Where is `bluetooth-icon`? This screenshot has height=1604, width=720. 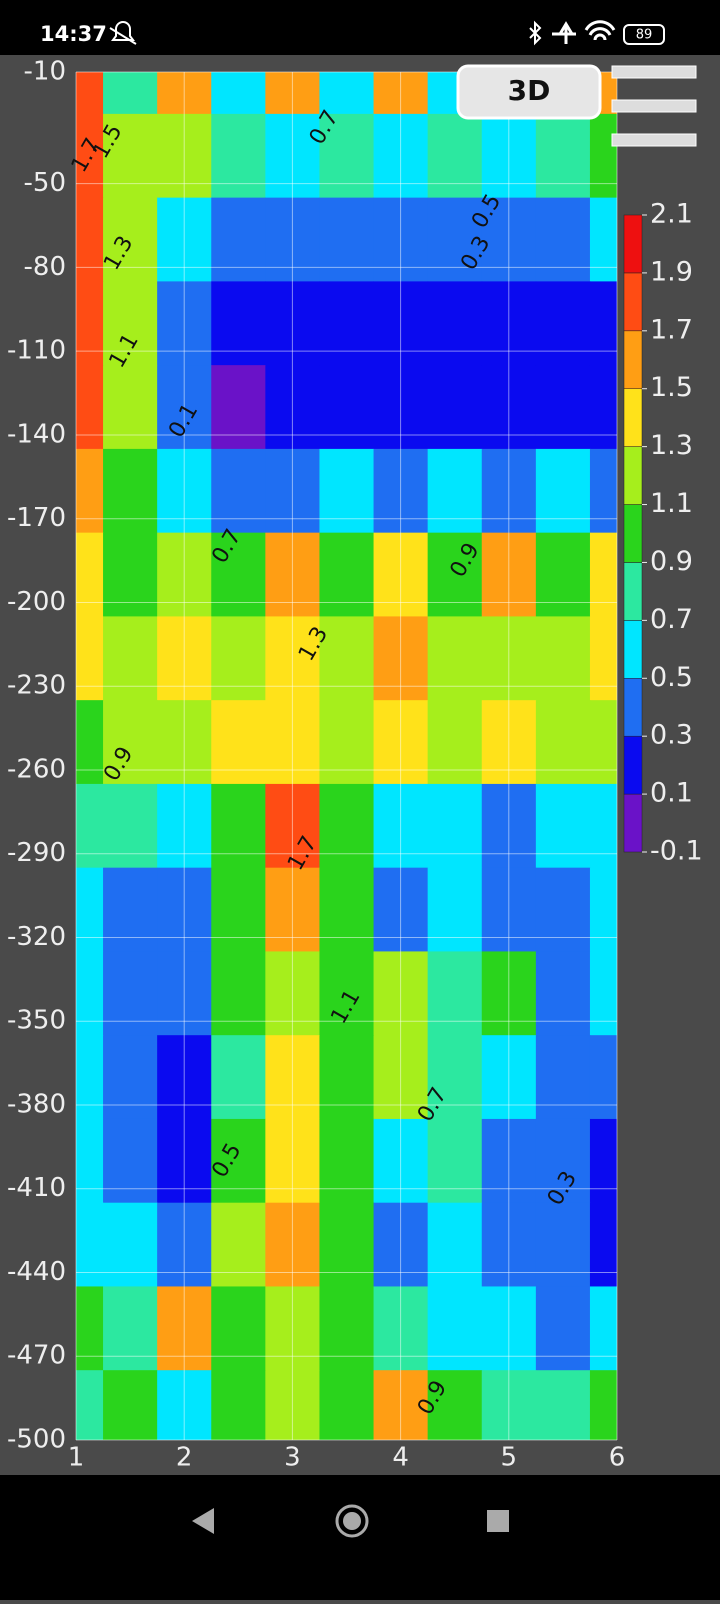 bluetooth-icon is located at coordinates (535, 33).